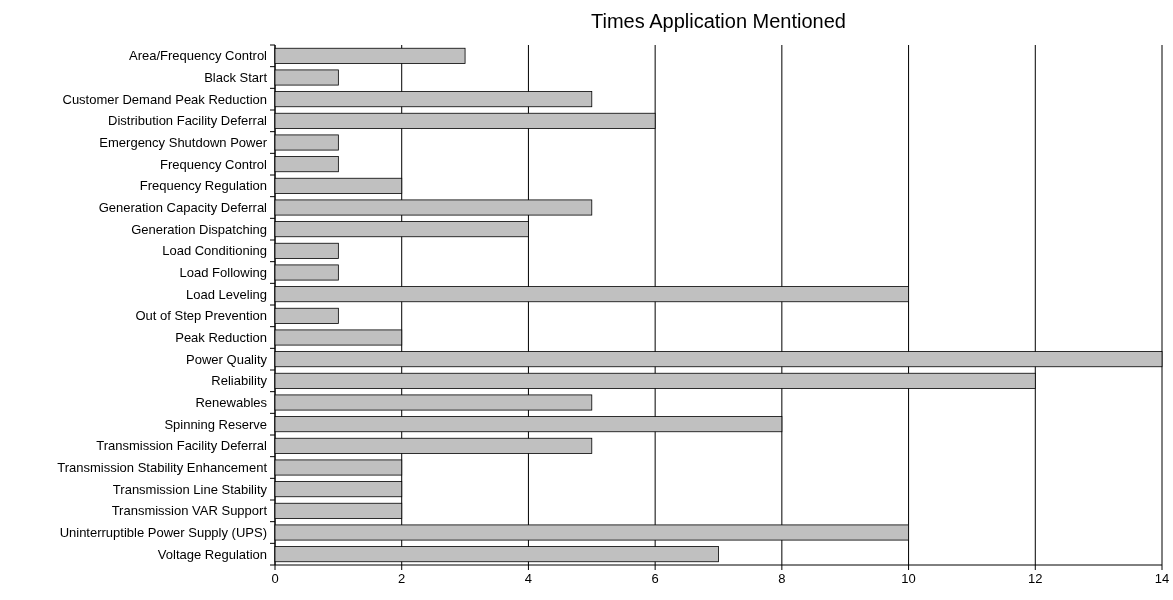 Image resolution: width=1173 pixels, height=600 pixels. What do you see at coordinates (214, 164) in the screenshot?
I see `y-tick-label: Frequency Control` at bounding box center [214, 164].